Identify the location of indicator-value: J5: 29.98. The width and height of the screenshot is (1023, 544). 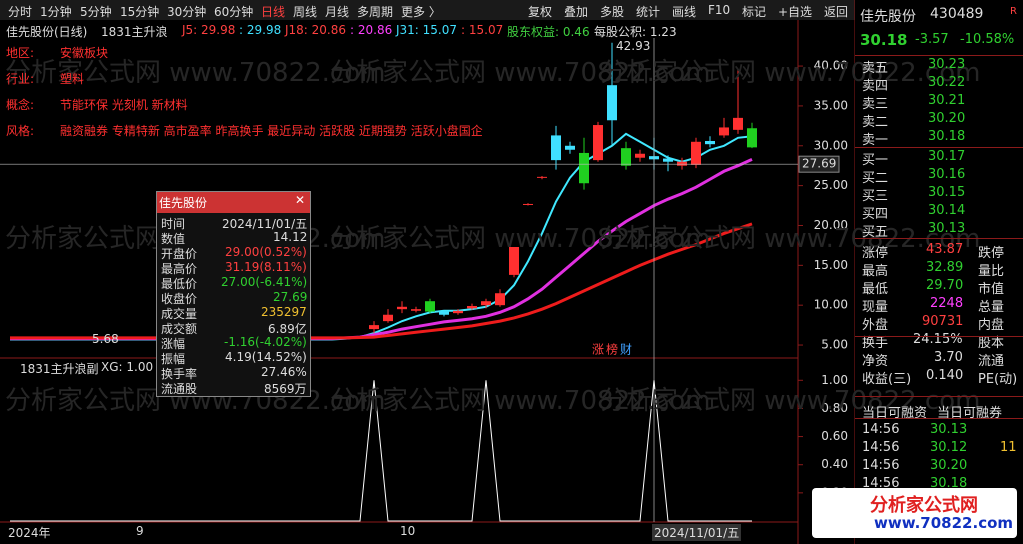
(209, 30).